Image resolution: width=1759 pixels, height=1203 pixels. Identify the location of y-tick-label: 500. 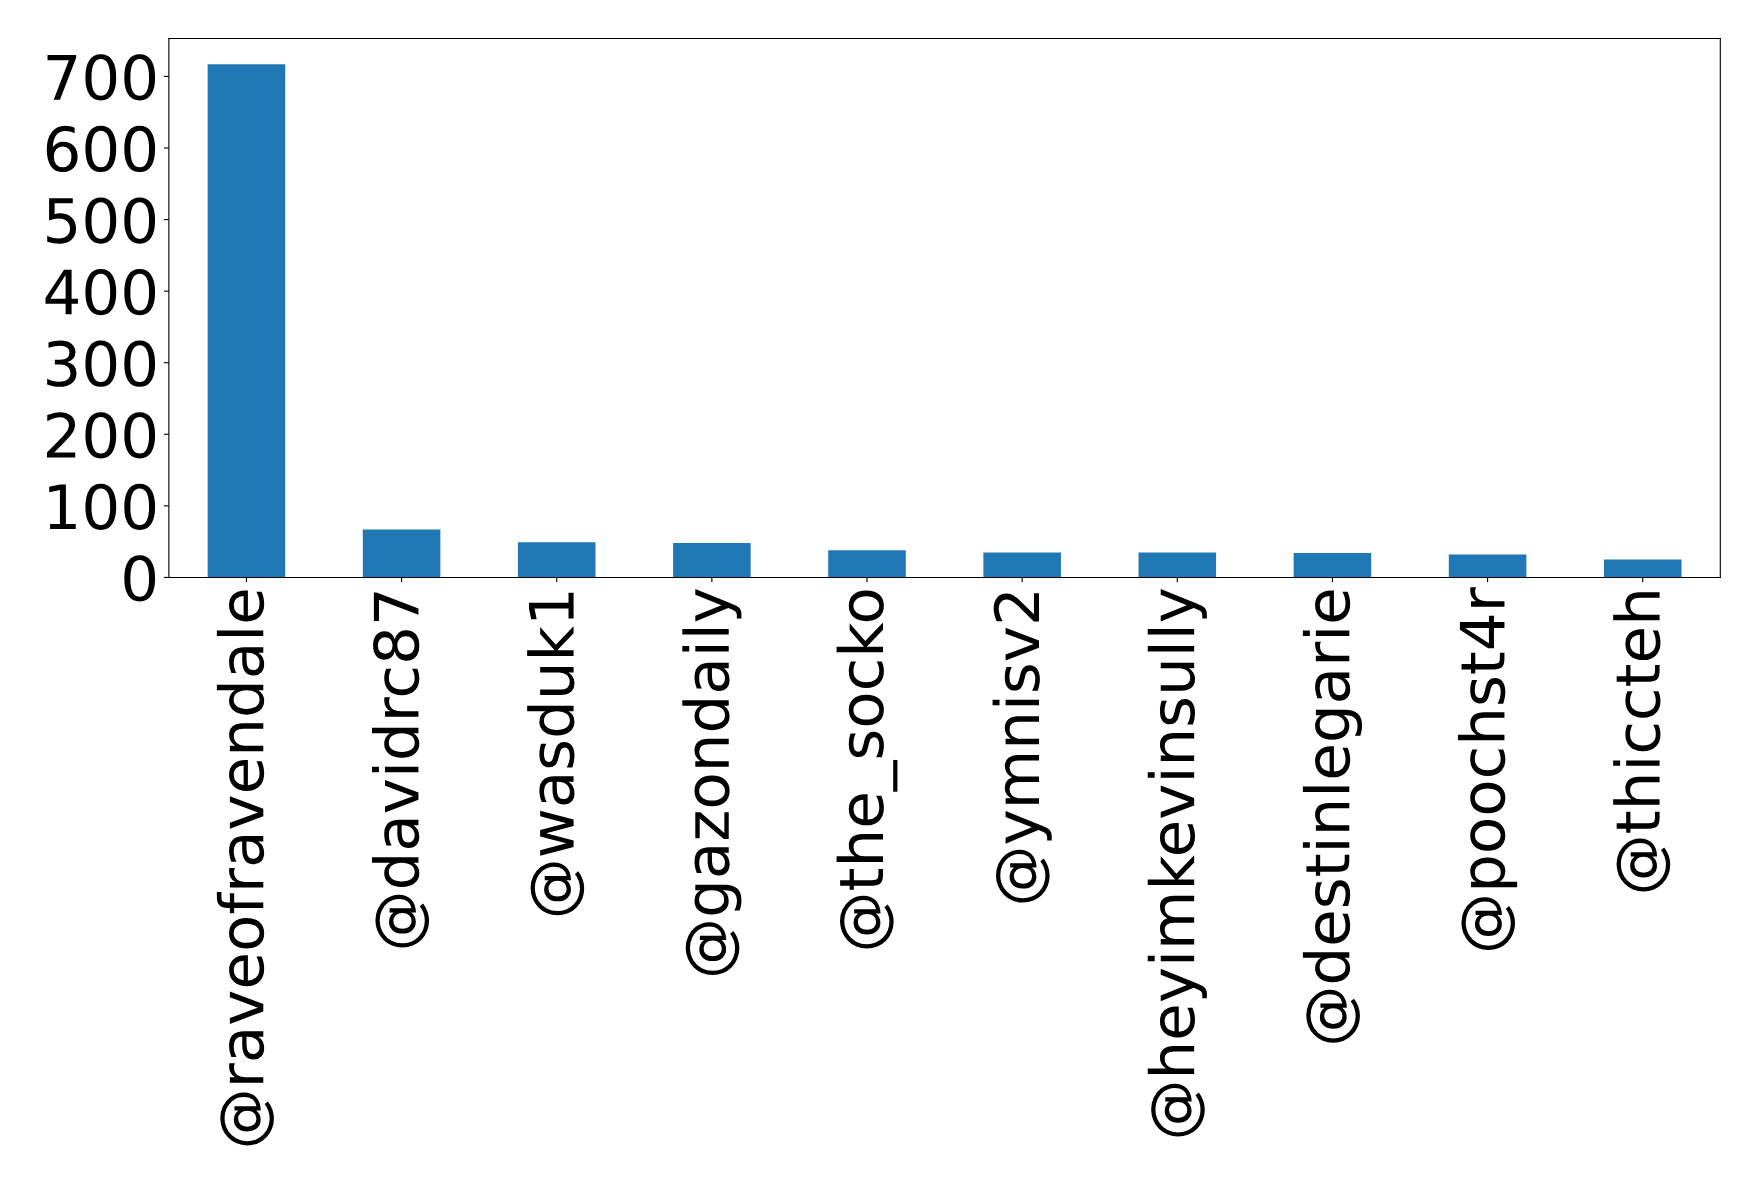
(101, 220).